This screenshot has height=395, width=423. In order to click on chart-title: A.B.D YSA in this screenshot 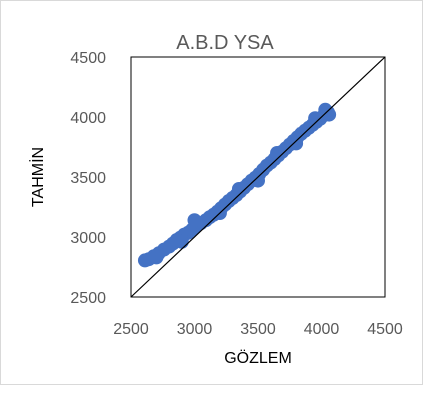, I will do `click(225, 43)`.